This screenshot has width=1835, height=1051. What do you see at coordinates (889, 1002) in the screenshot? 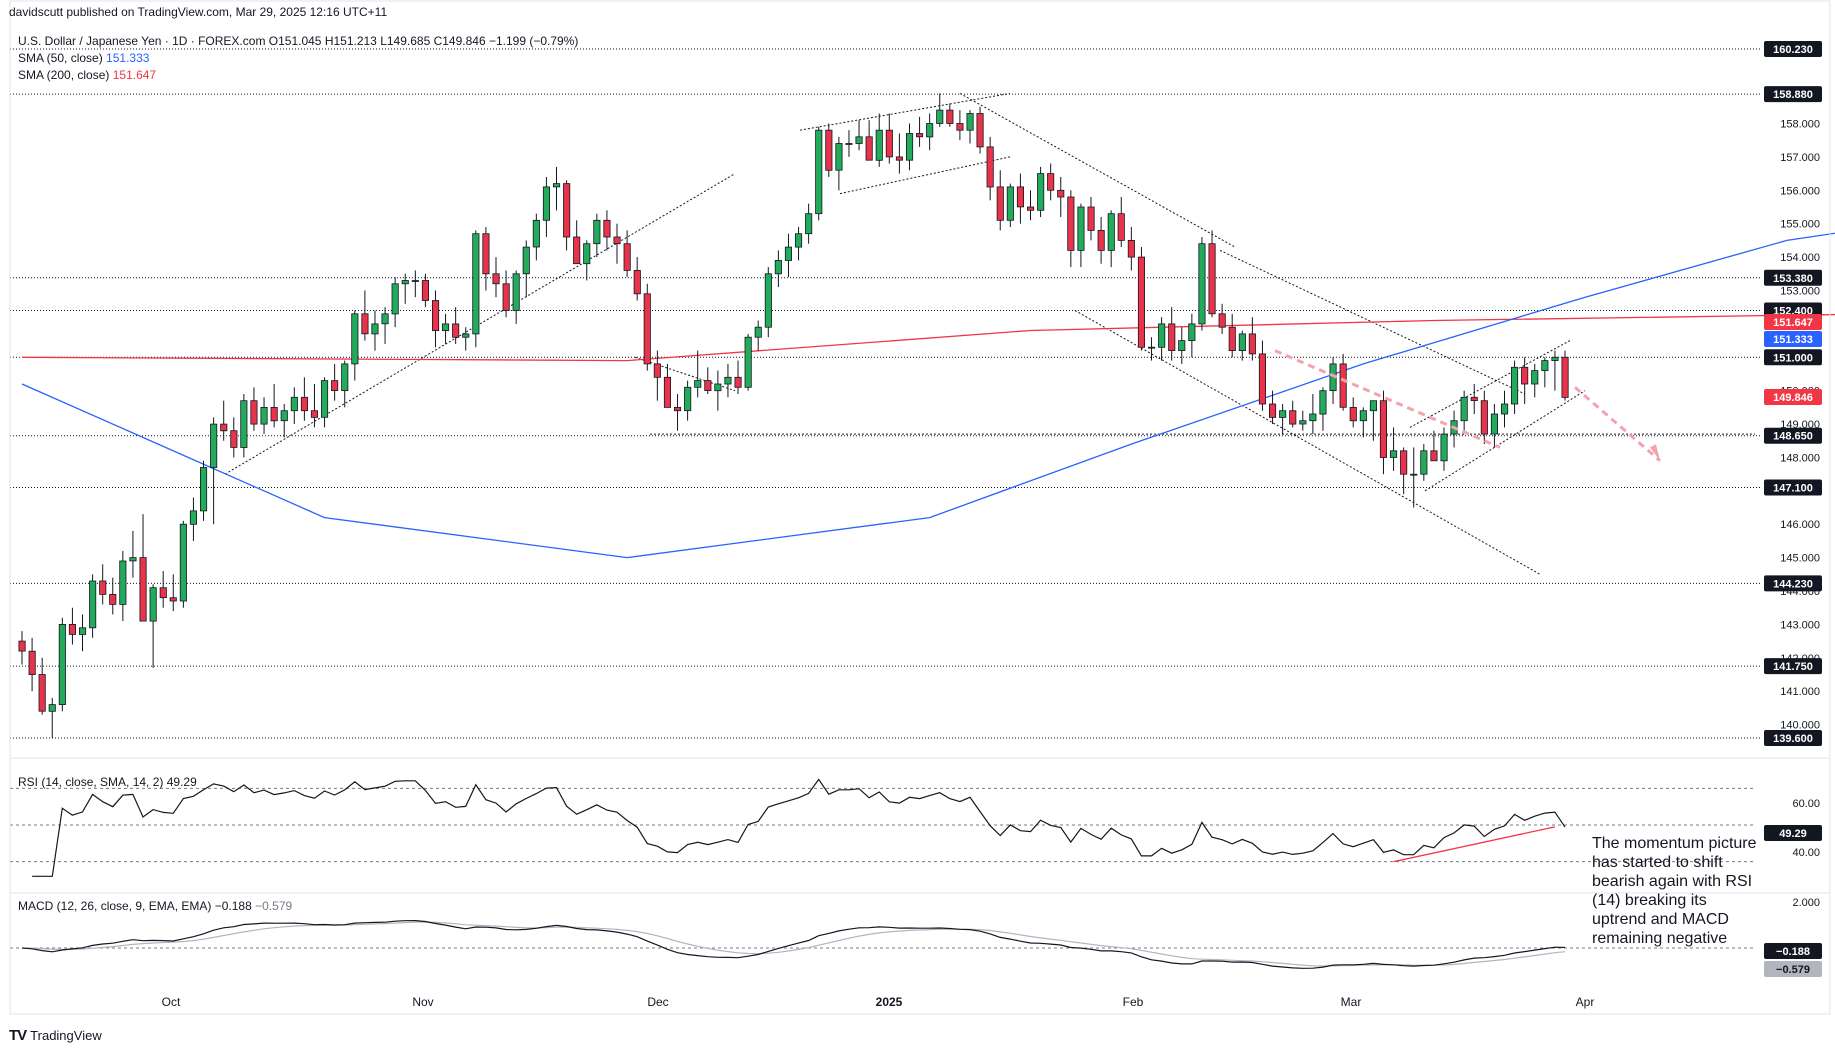
I see `x-tick-label: 2025` at bounding box center [889, 1002].